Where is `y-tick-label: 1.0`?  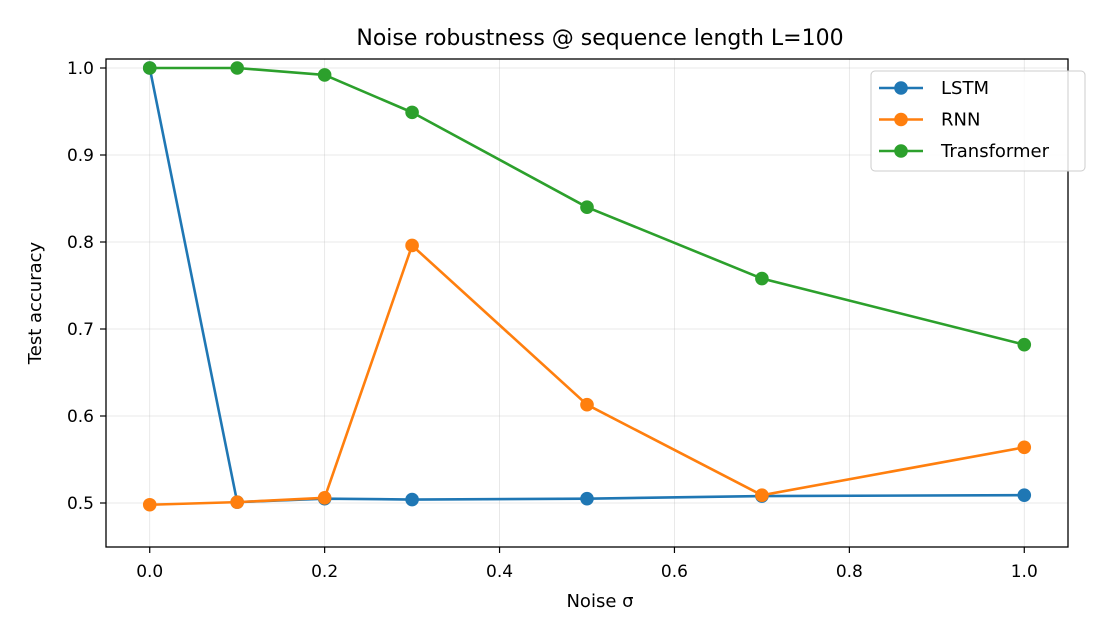
y-tick-label: 1.0 is located at coordinates (80, 69).